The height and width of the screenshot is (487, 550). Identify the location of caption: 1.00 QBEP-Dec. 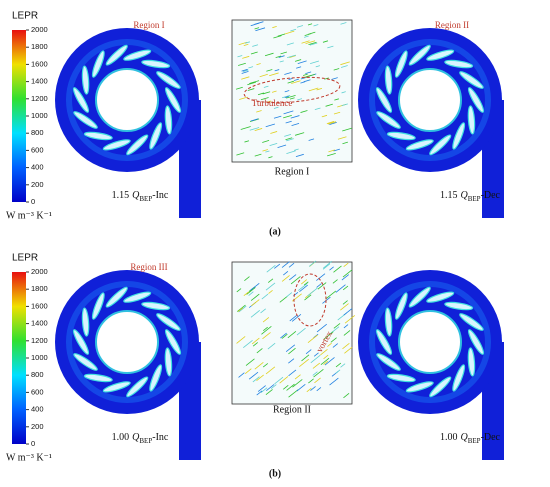
(470, 438).